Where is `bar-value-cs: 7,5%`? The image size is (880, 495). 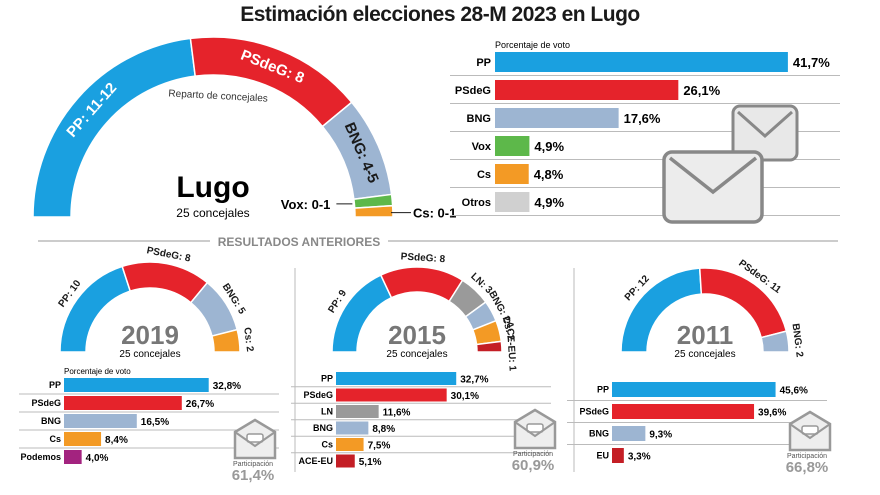
bar-value-cs: 7,5% is located at coordinates (379, 446).